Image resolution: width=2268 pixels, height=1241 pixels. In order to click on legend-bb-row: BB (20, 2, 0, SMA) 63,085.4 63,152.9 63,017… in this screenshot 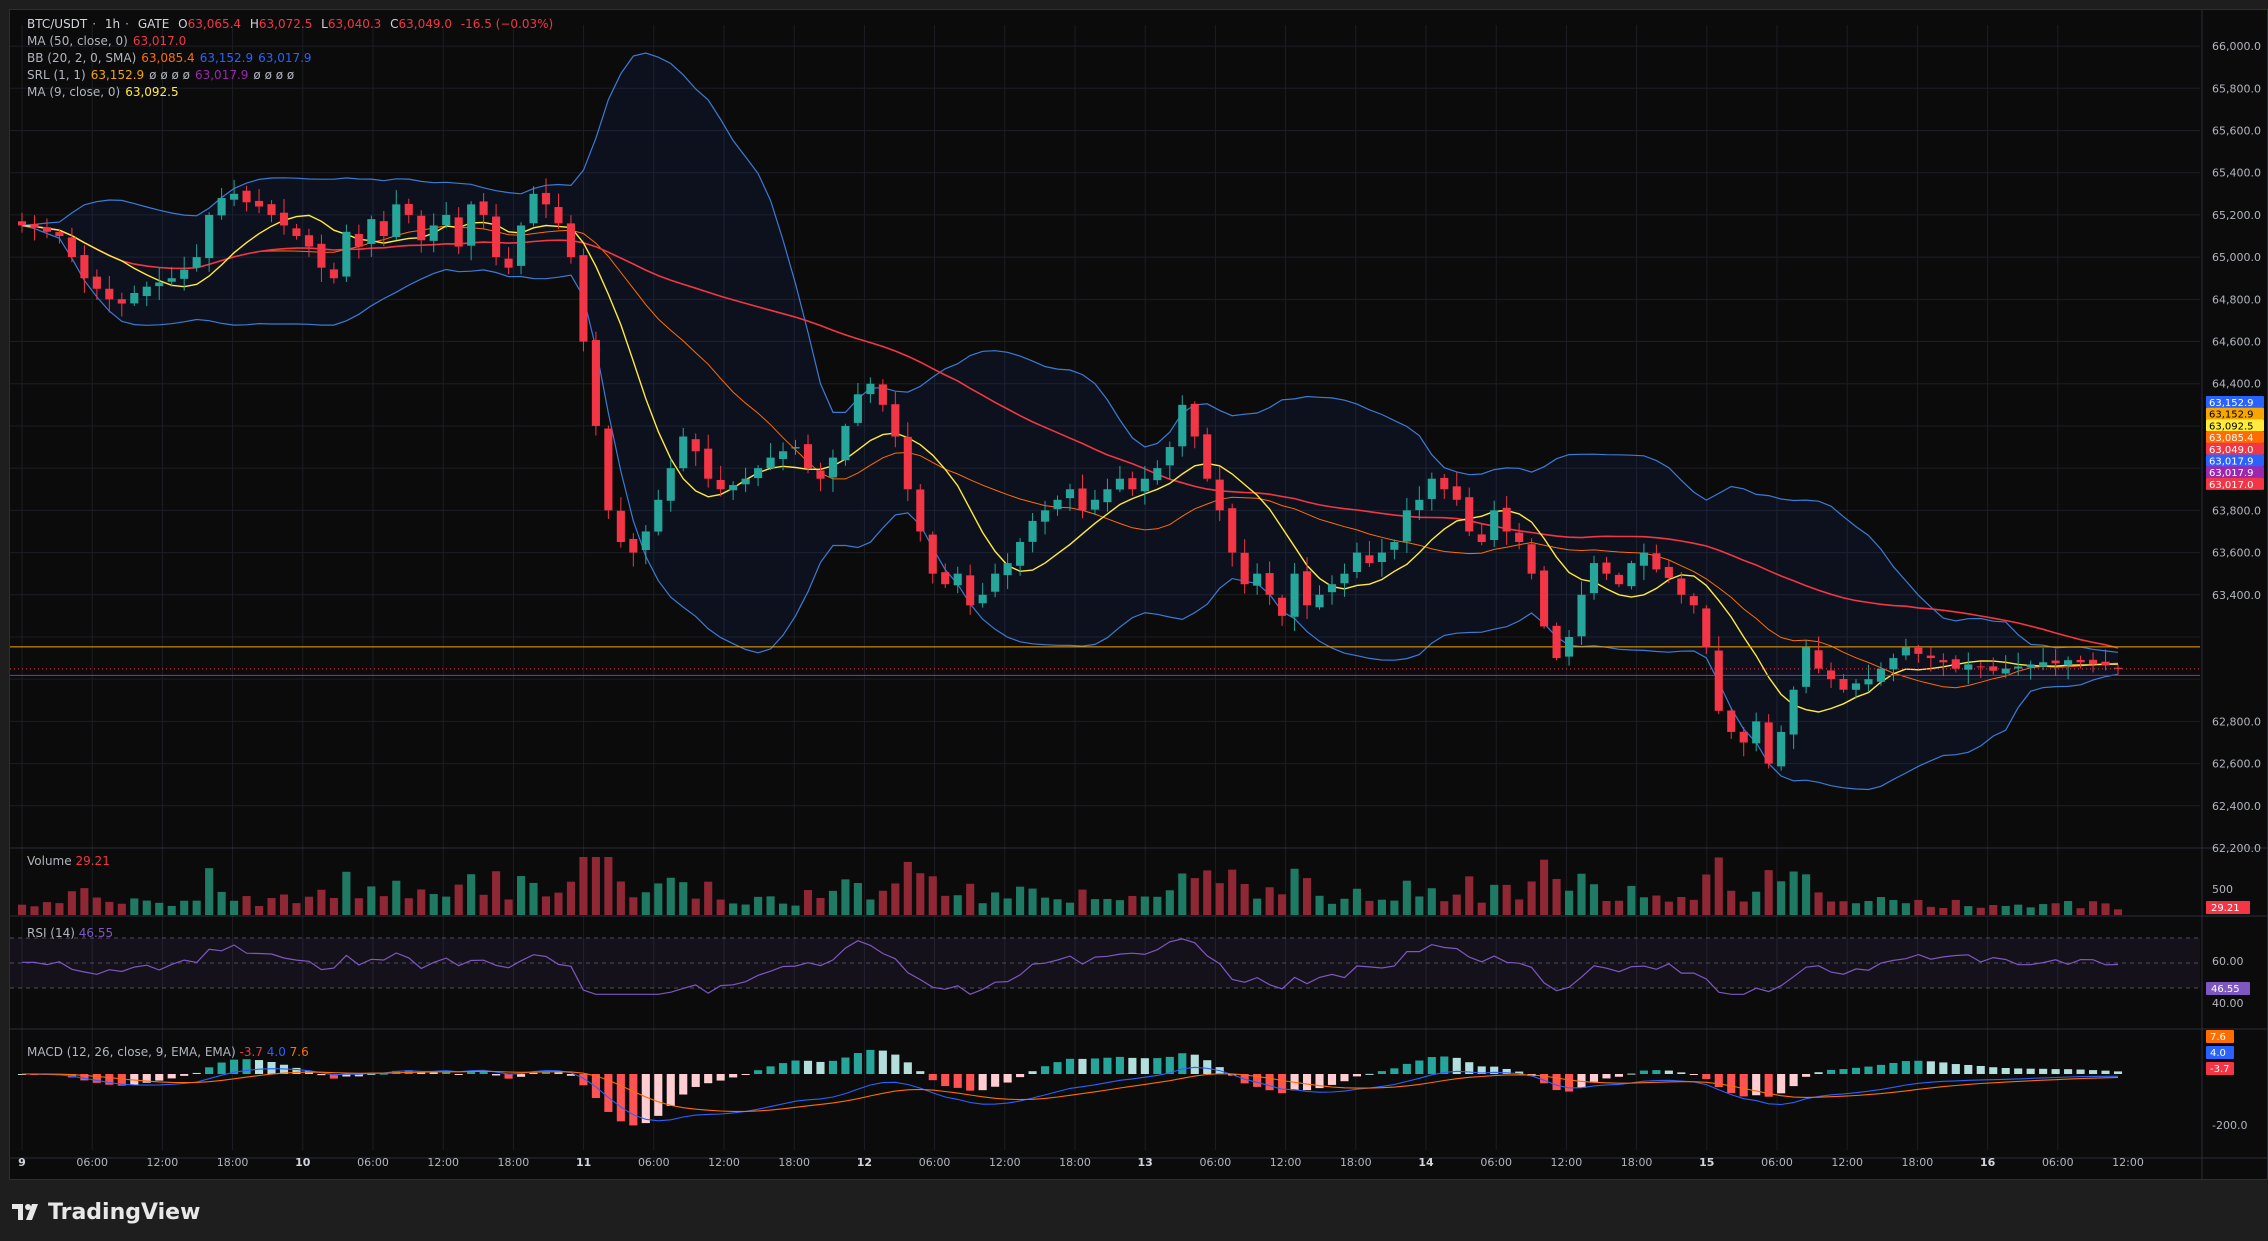, I will do `click(172, 58)`.